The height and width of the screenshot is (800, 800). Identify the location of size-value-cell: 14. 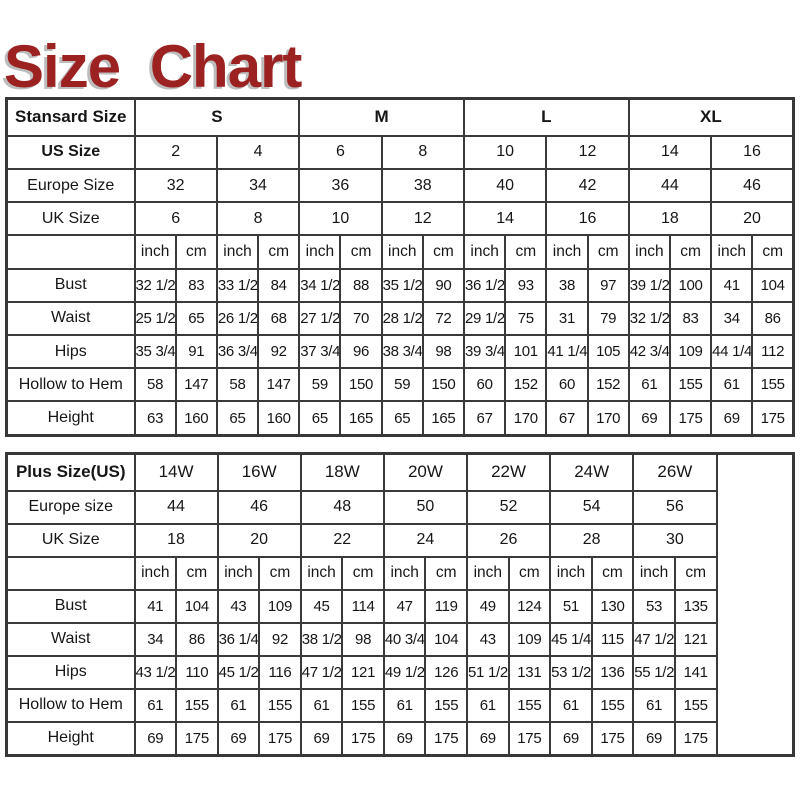
(505, 219).